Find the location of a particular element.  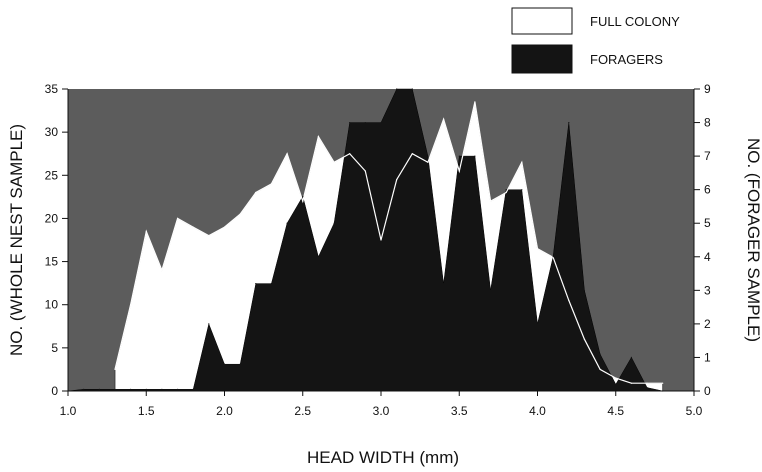

right-y-tick-label: 8 is located at coordinates (707, 123).